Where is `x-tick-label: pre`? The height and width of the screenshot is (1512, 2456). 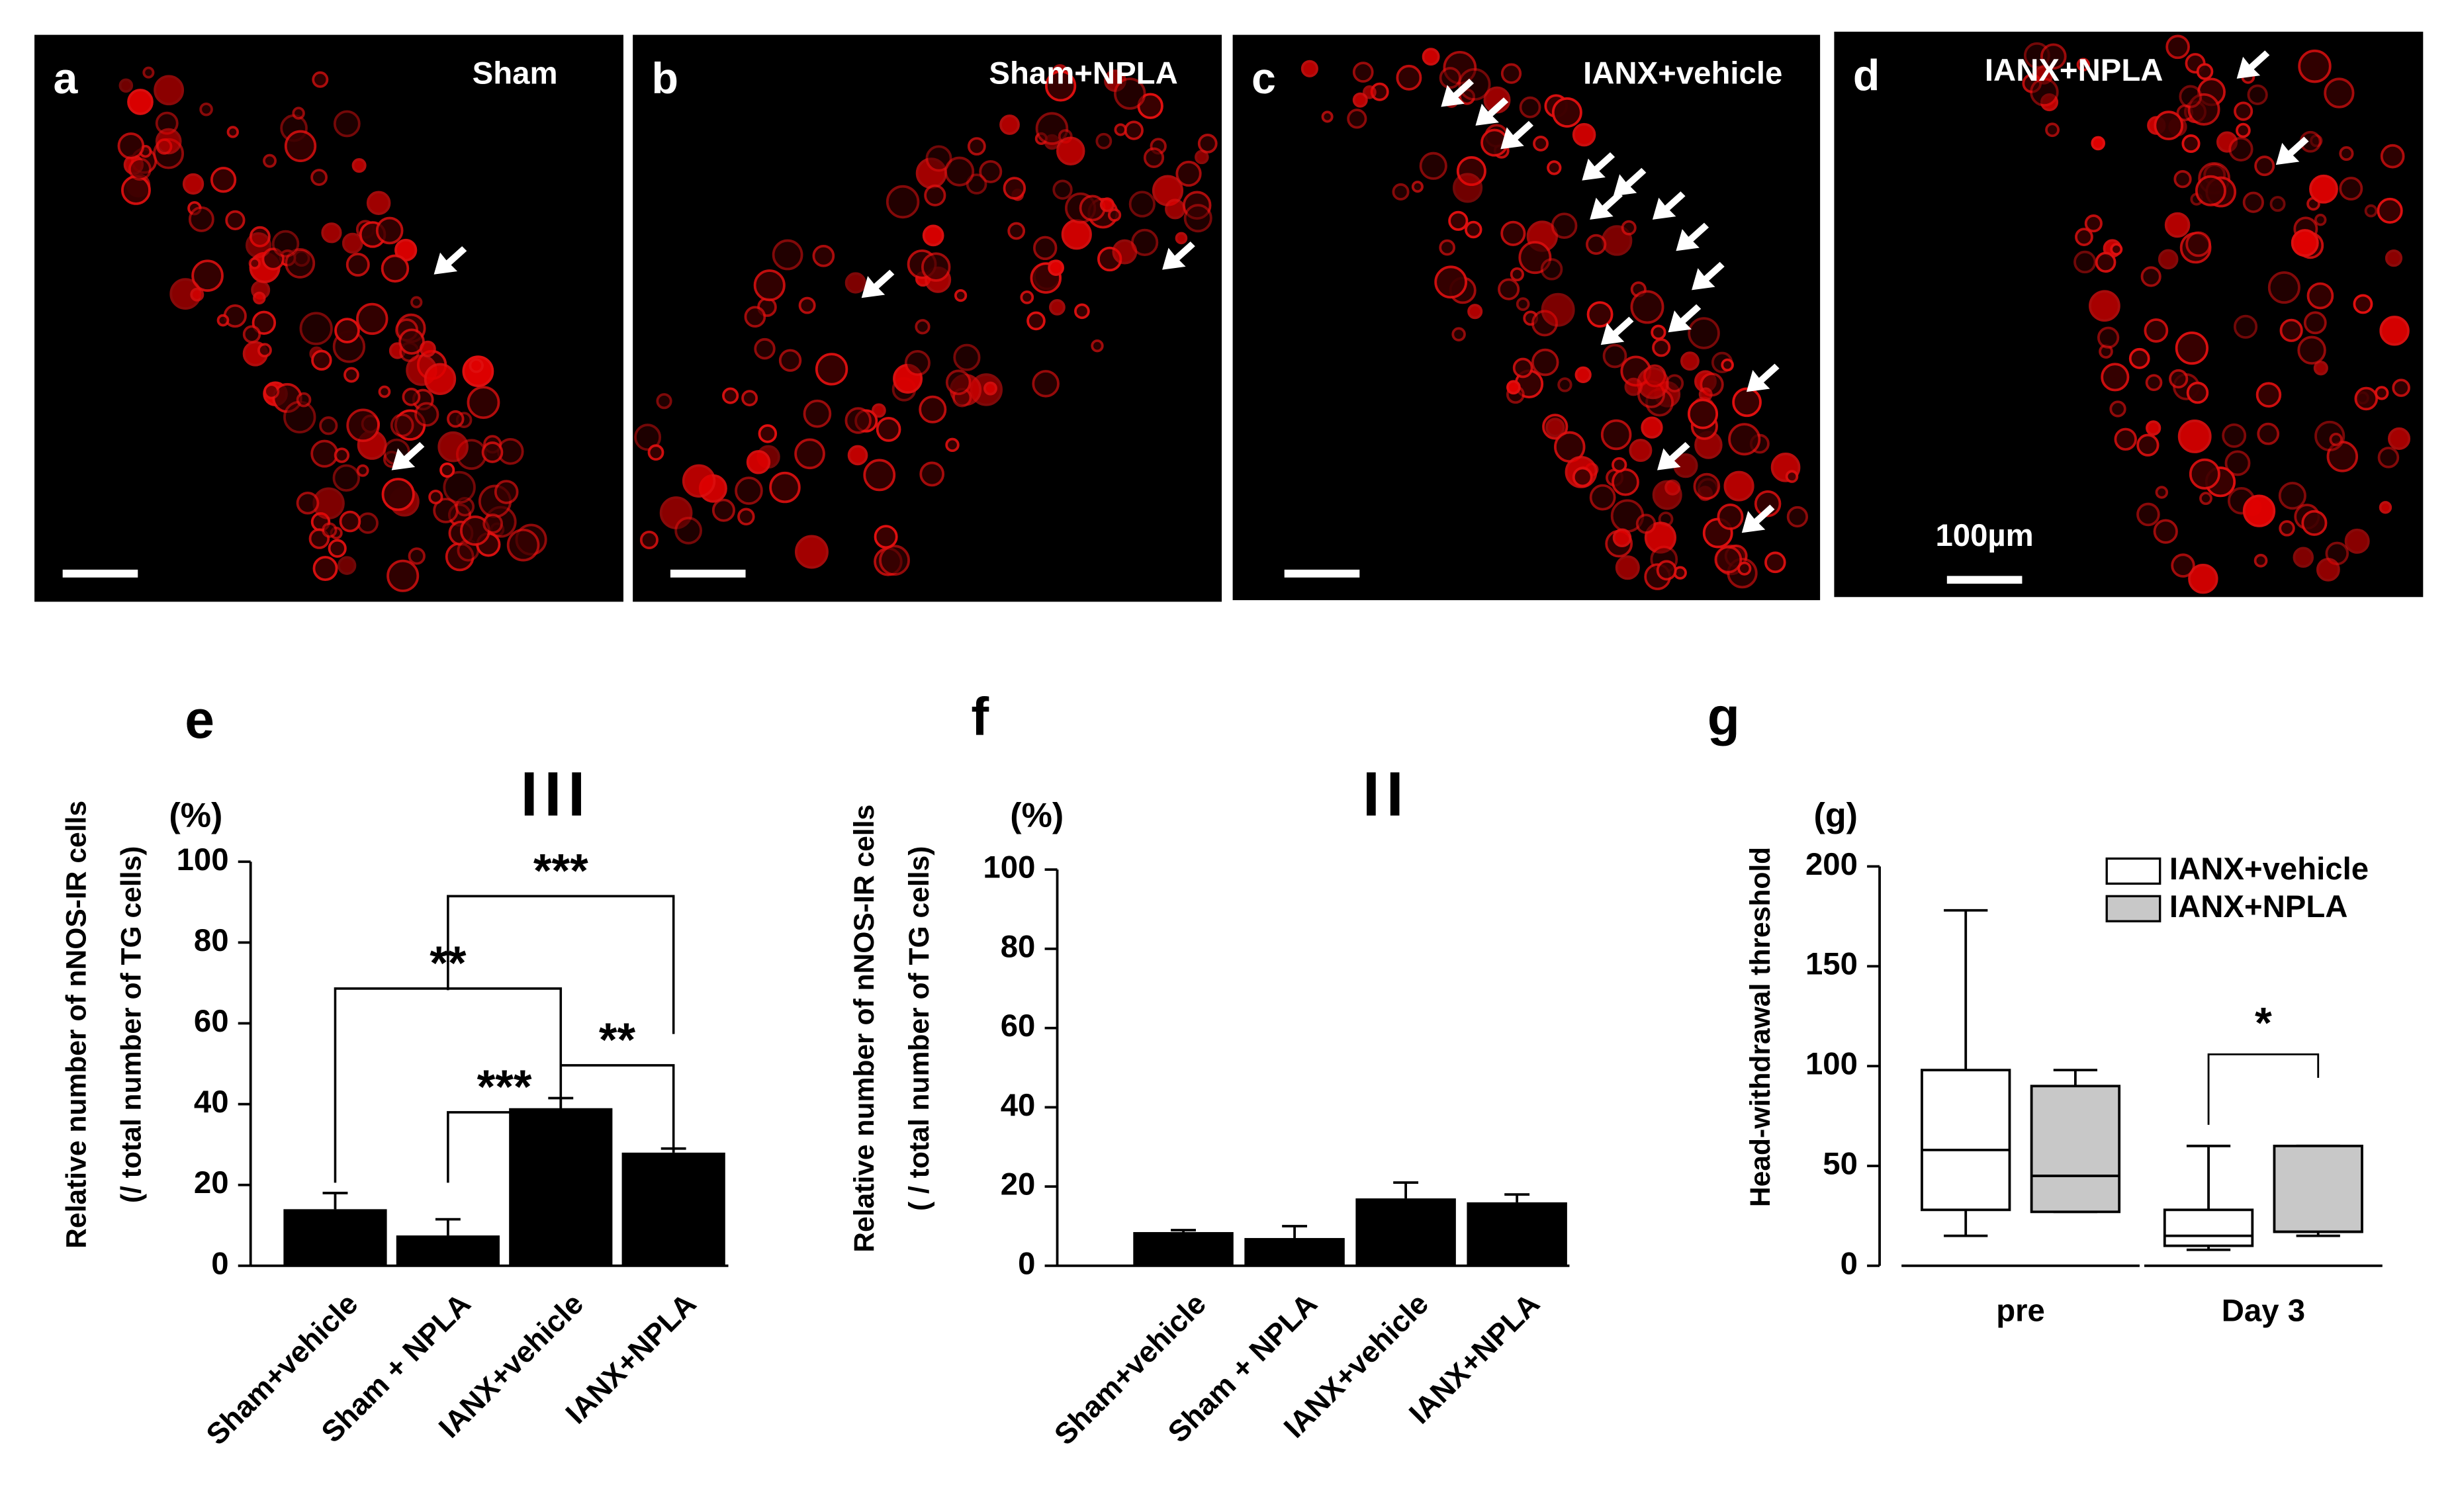
x-tick-label: pre is located at coordinates (2021, 1310).